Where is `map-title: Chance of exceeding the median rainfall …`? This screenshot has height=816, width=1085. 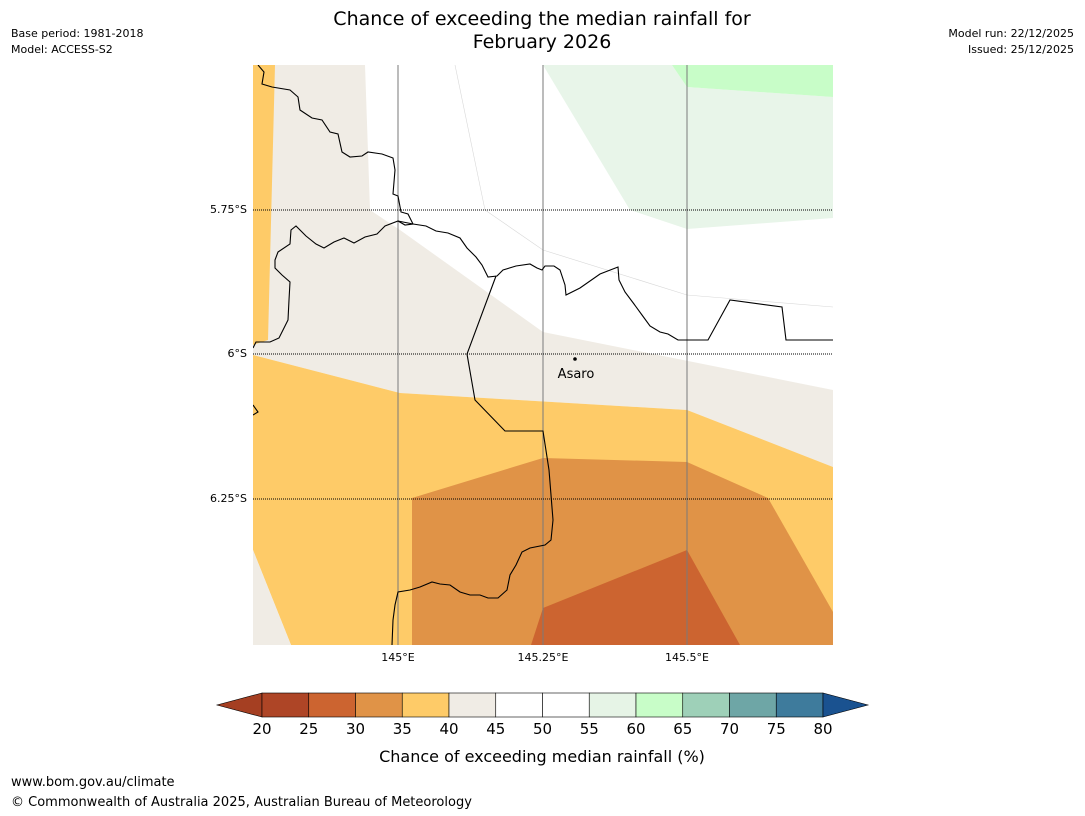
map-title: Chance of exceeding the median rainfall … is located at coordinates (542, 31).